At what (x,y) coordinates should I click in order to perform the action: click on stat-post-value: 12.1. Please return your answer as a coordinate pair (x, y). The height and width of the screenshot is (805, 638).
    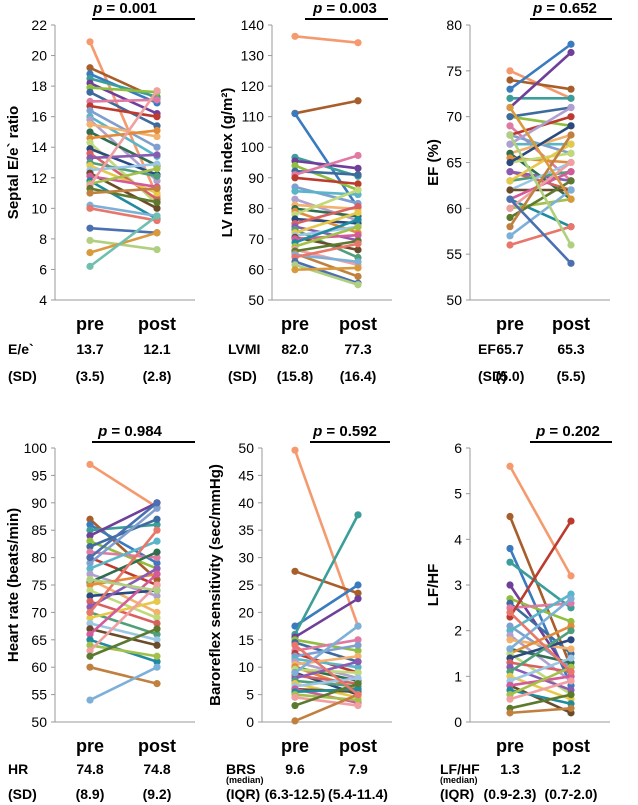
    Looking at the image, I should click on (156, 349).